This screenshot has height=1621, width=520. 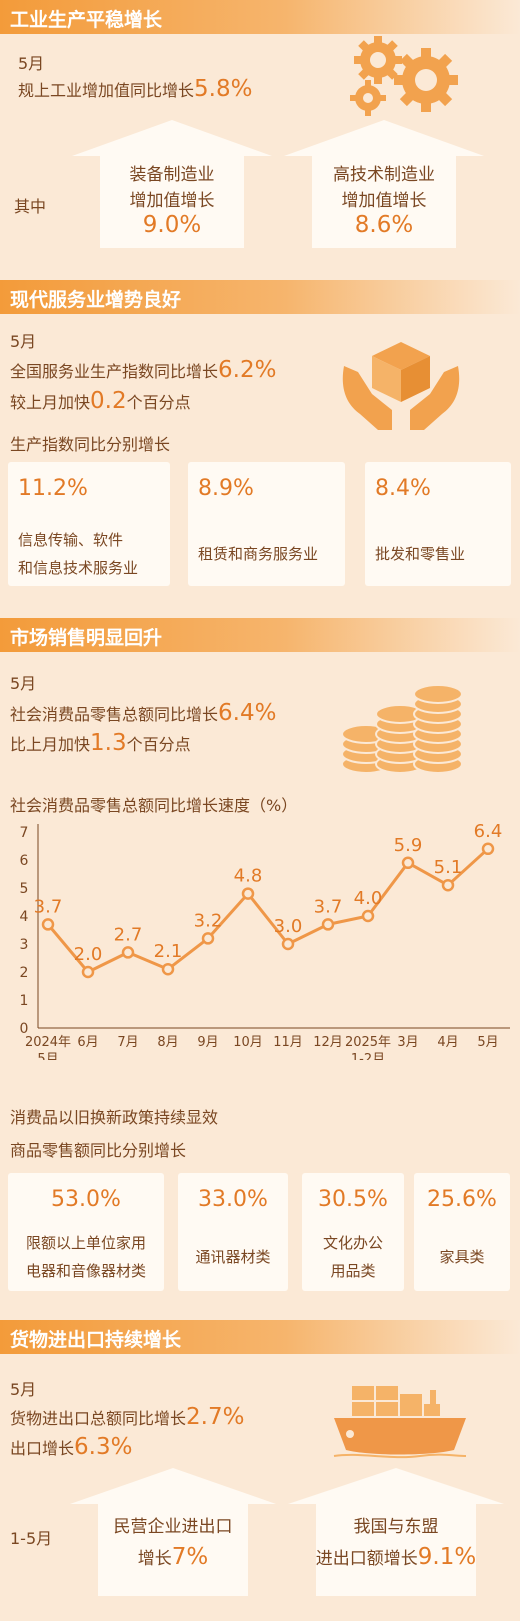 I want to click on x-tick-label: 9月, so click(x=207, y=1042).